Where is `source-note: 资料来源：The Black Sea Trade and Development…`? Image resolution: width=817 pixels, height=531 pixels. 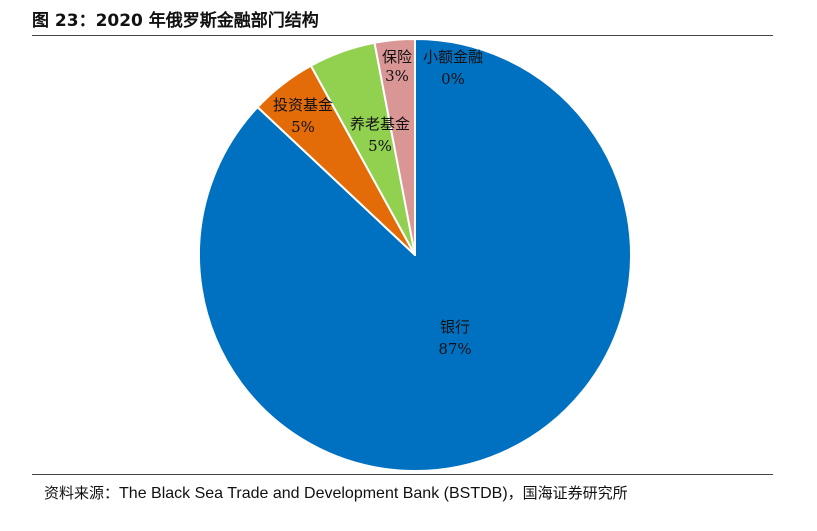 source-note: 资料来源：The Black Sea Trade and Development… is located at coordinates (336, 492).